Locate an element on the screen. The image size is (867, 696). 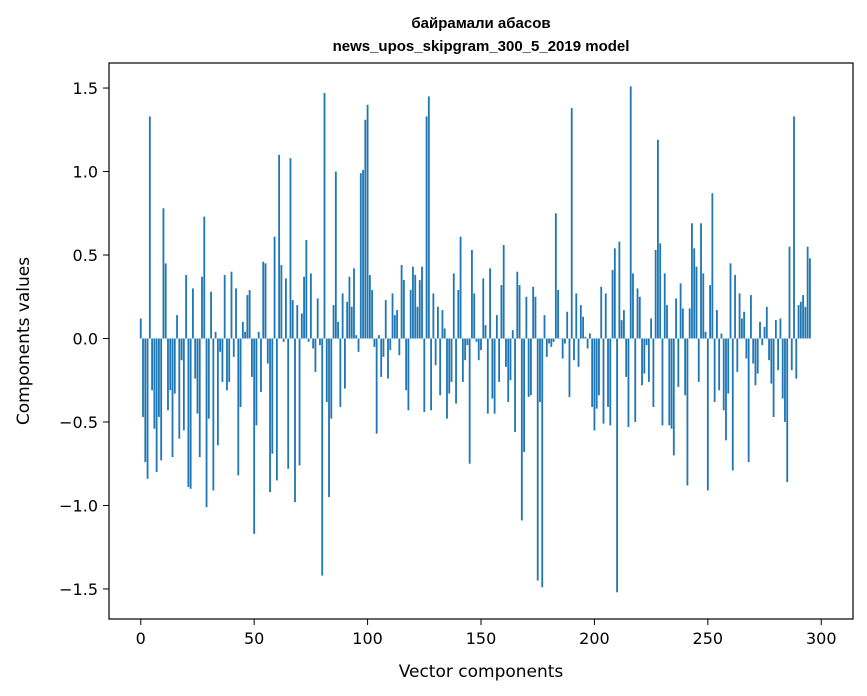
x-tick-label: 50 is located at coordinates (254, 638).